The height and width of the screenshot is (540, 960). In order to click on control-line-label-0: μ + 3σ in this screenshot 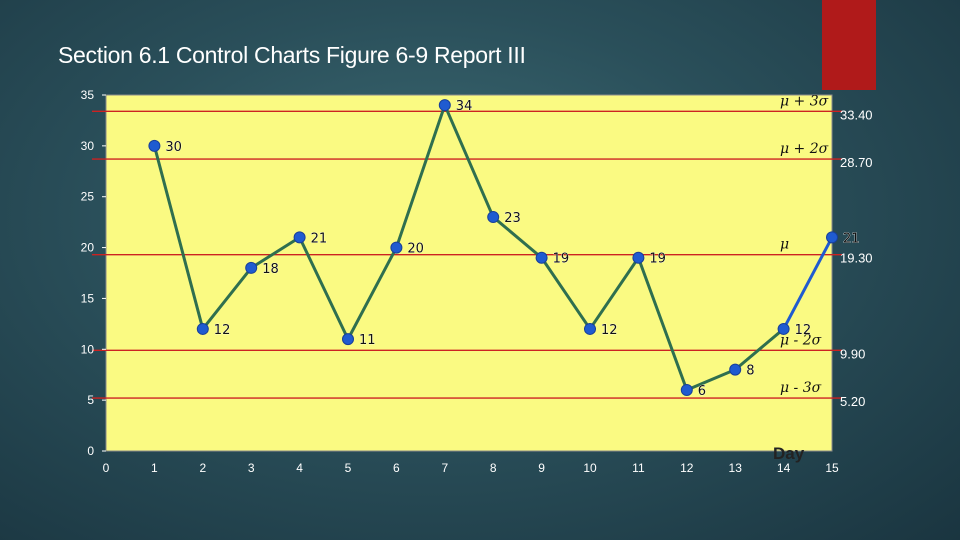, I will do `click(804, 101)`.